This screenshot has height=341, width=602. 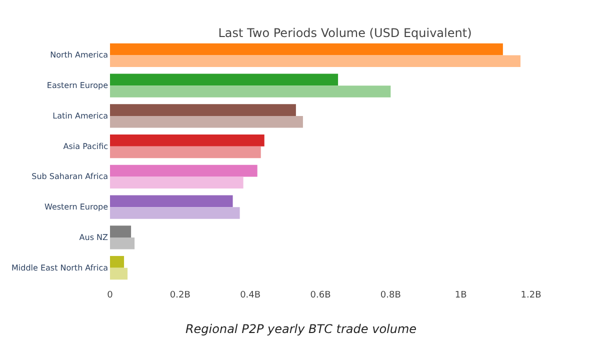 What do you see at coordinates (320, 295) in the screenshot?
I see `x-tick-label: 0.6B` at bounding box center [320, 295].